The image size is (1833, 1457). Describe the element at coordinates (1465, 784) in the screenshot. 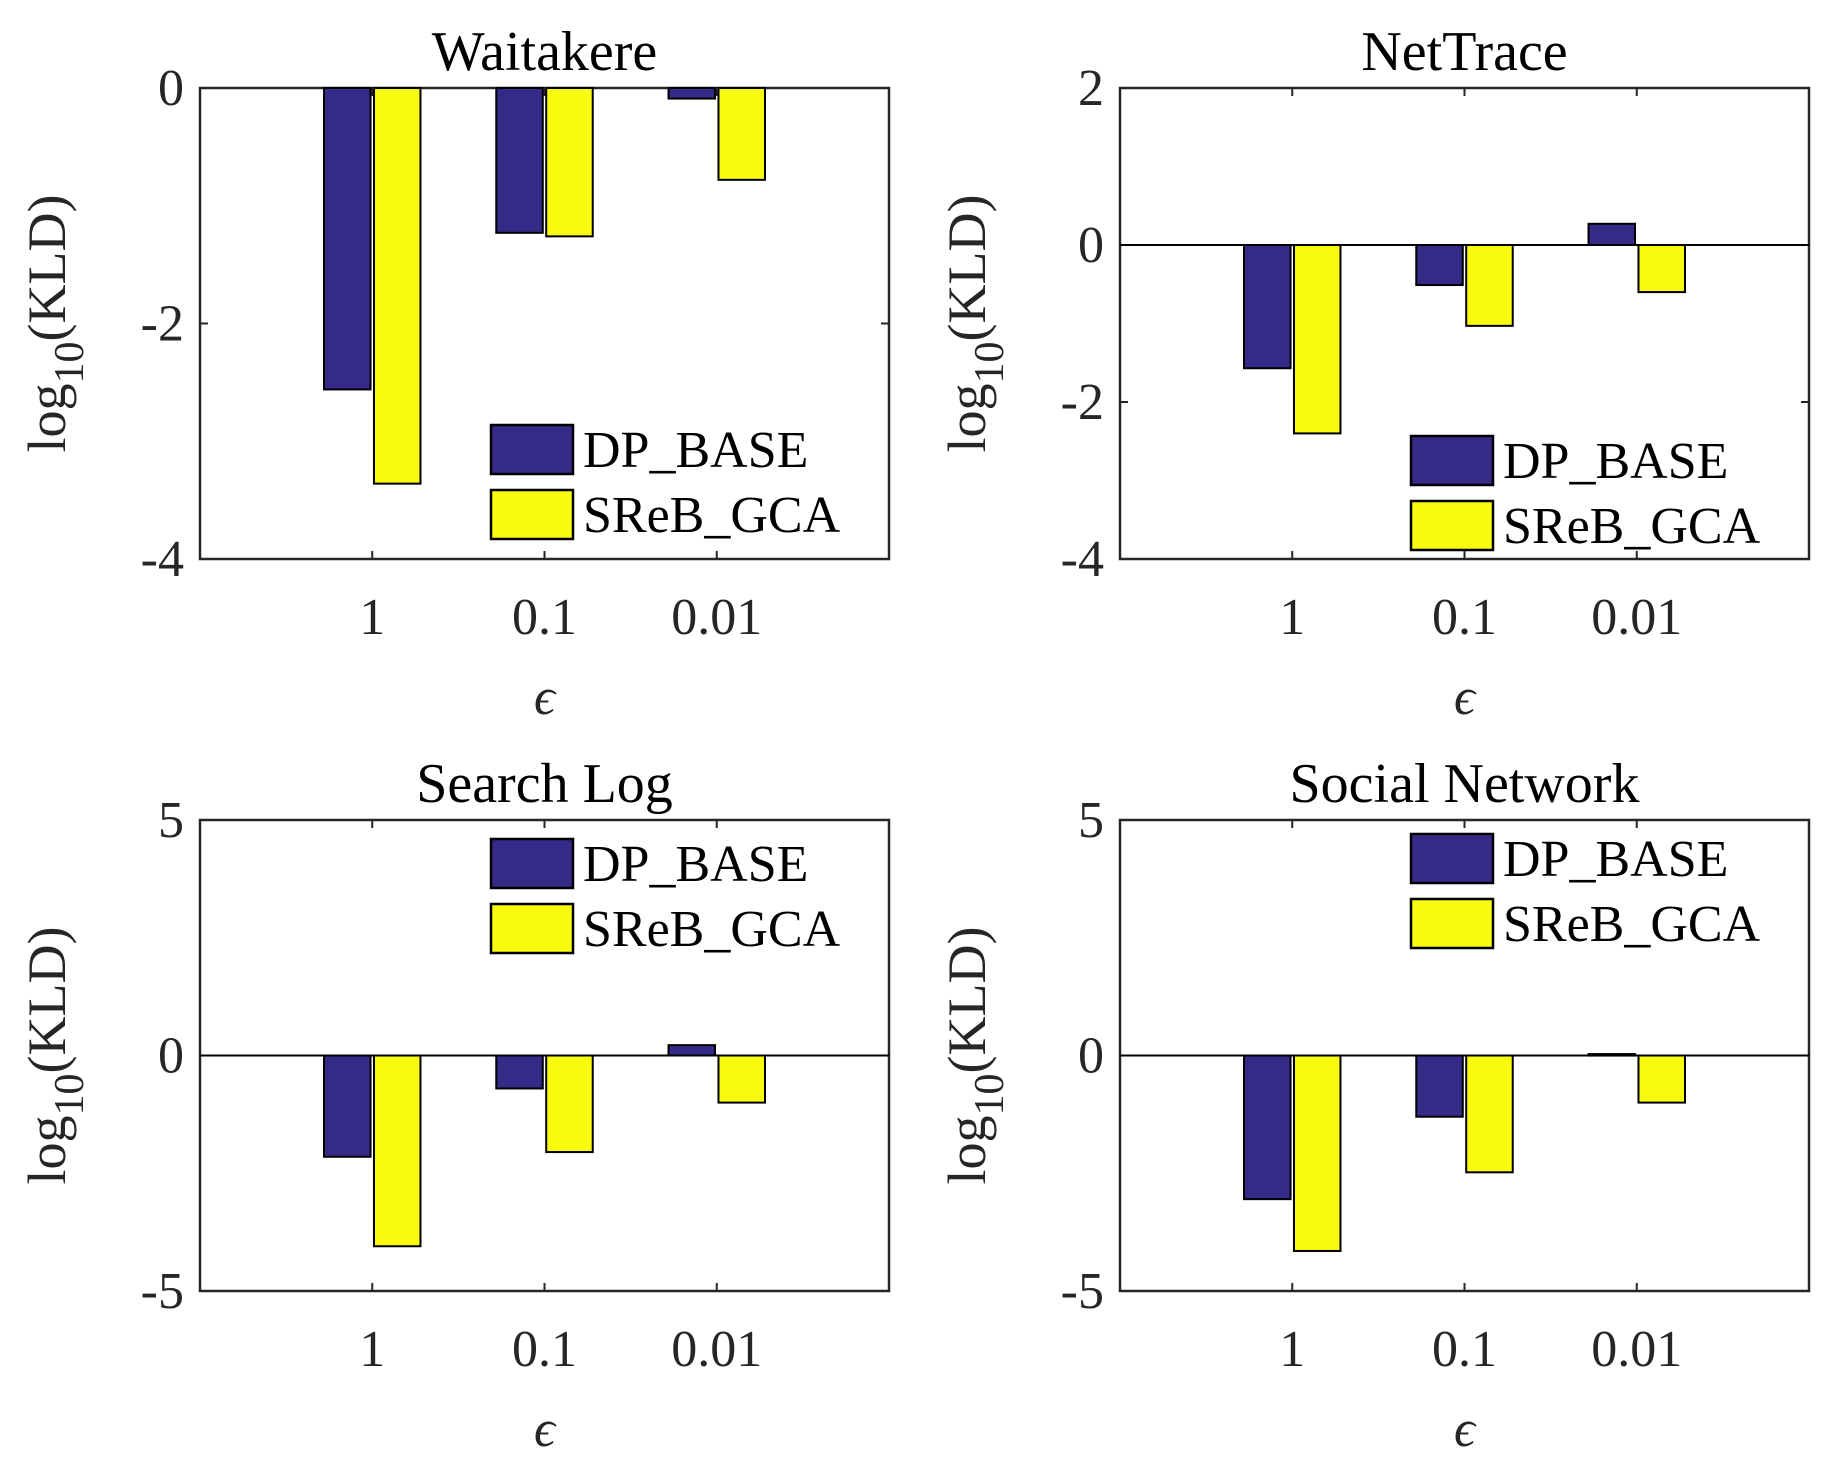

I see `chart-title: Social Network` at that location.